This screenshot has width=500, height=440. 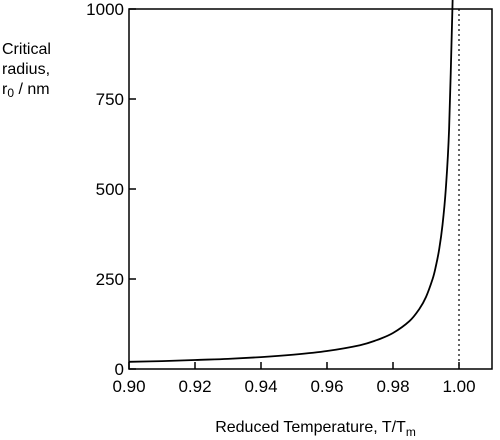 What do you see at coordinates (310, 427) in the screenshot?
I see `x-axis-label-main: Reduced Temperature, T/T` at bounding box center [310, 427].